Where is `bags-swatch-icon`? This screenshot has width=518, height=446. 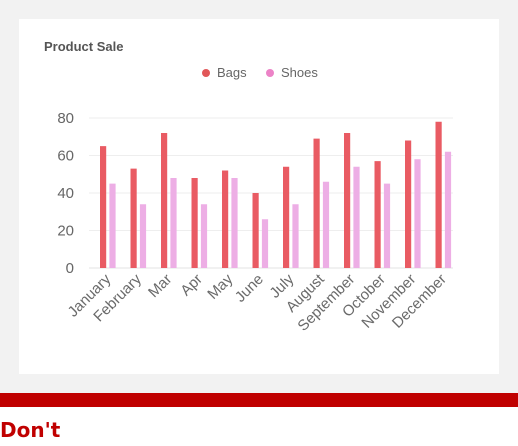 bags-swatch-icon is located at coordinates (206, 72).